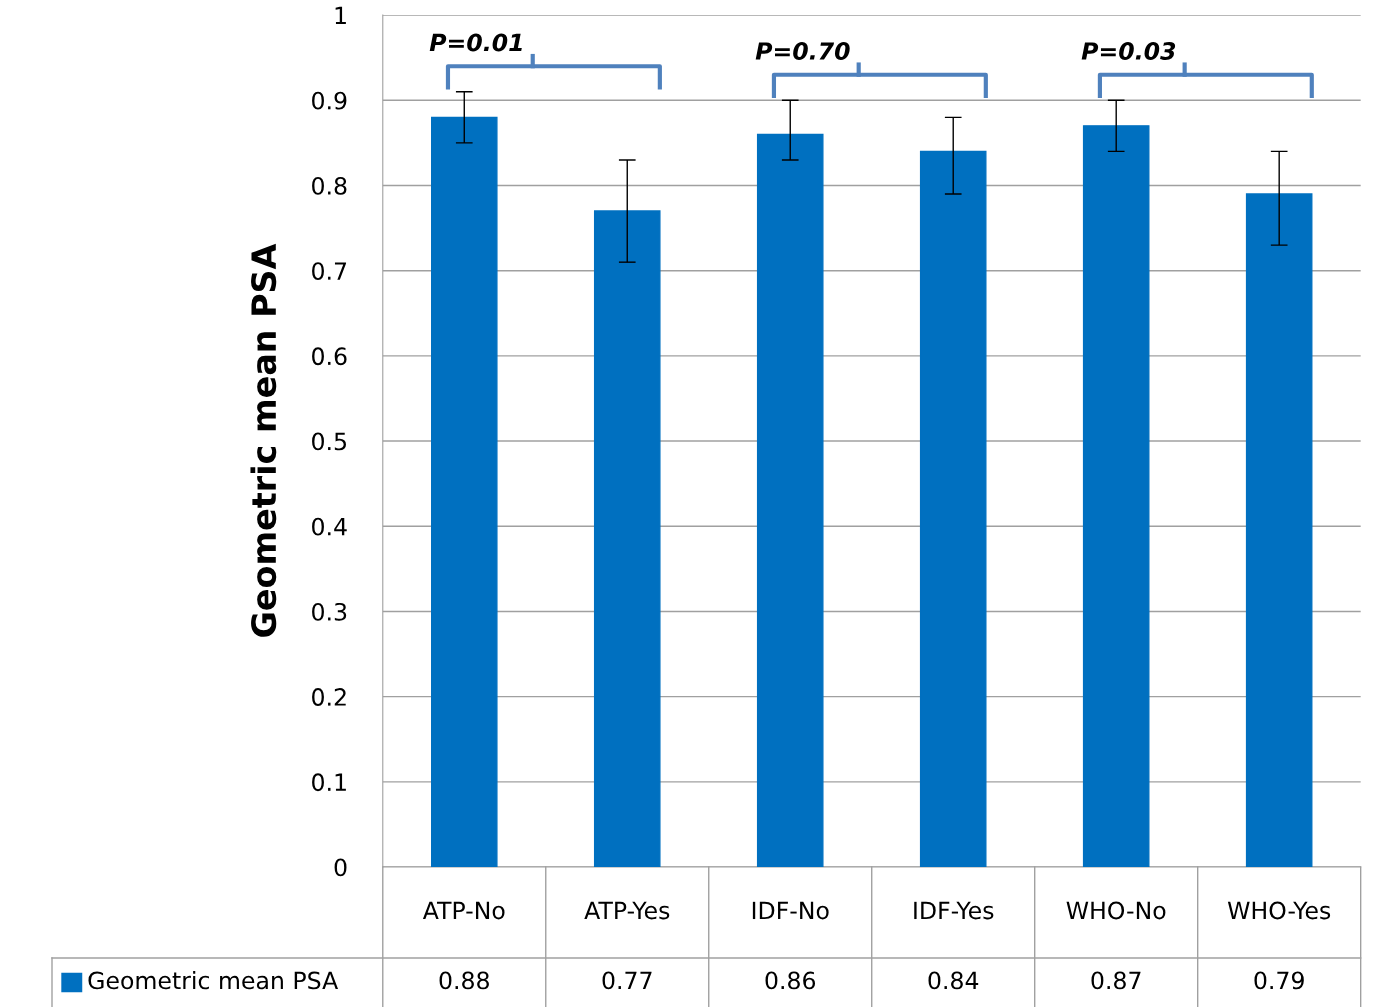  What do you see at coordinates (1279, 910) in the screenshot?
I see `x-tick-label: WHO-Yes` at bounding box center [1279, 910].